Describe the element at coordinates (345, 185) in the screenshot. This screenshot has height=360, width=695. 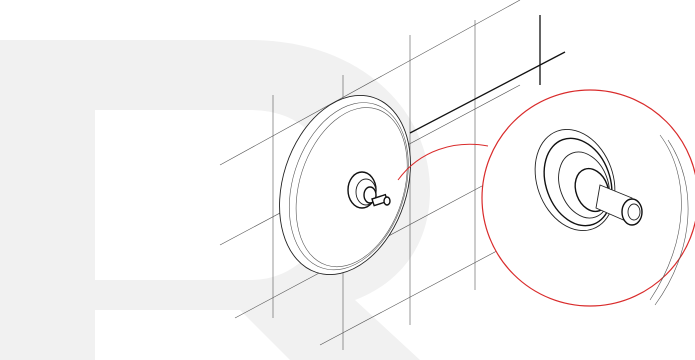
I see `disc` at that location.